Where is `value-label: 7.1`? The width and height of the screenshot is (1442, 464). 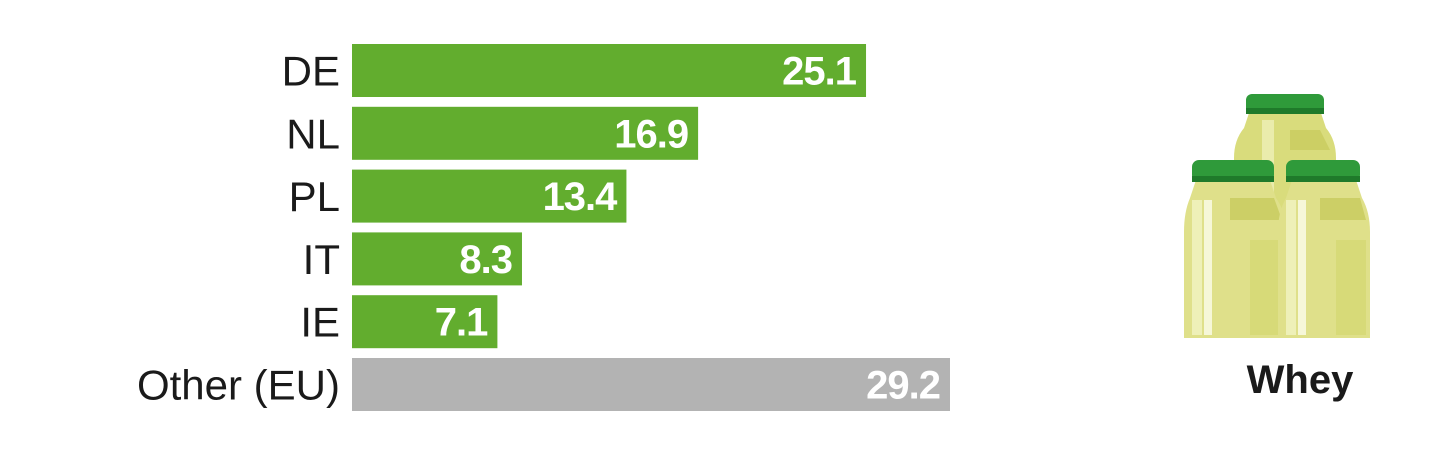
value-label: 7.1 is located at coordinates (461, 323).